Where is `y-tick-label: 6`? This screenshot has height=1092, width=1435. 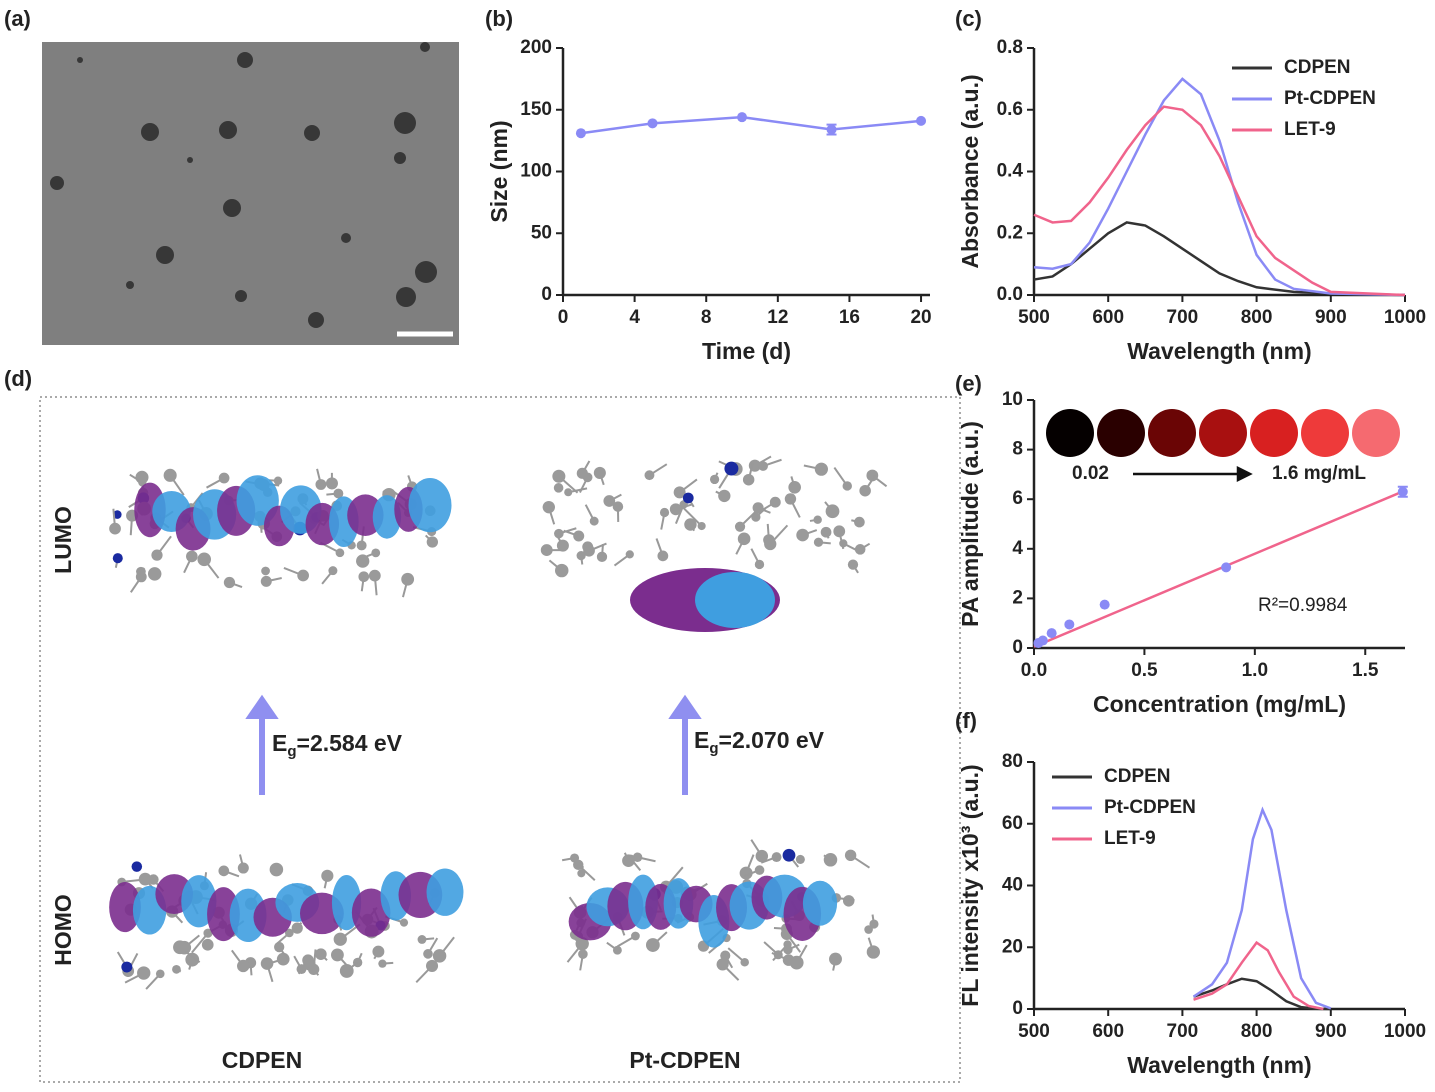
y-tick-label: 6 is located at coordinates (1017, 498).